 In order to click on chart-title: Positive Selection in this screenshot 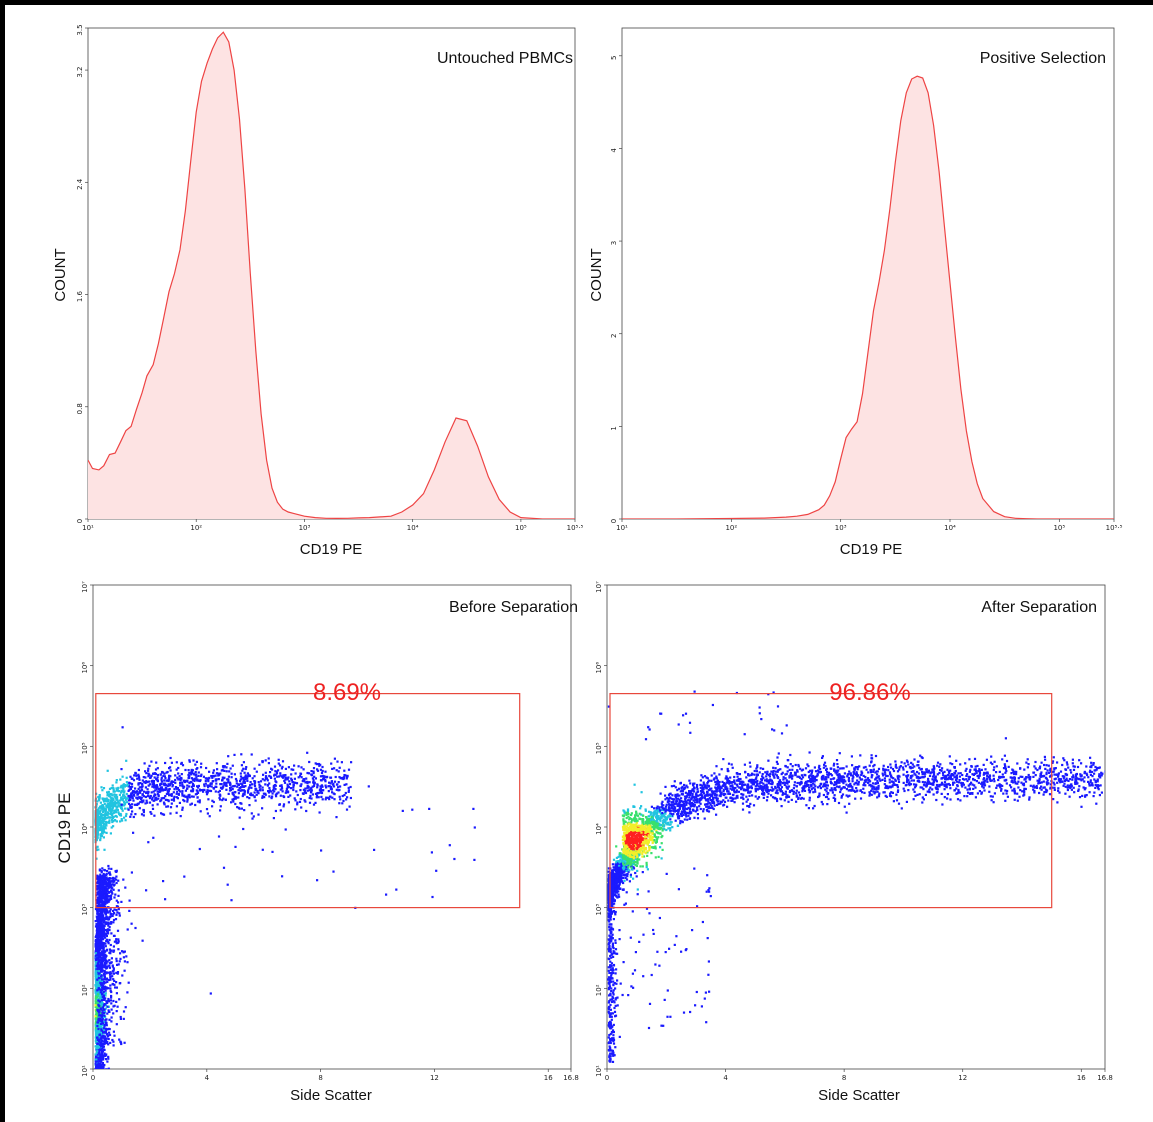, I will do `click(1043, 58)`.